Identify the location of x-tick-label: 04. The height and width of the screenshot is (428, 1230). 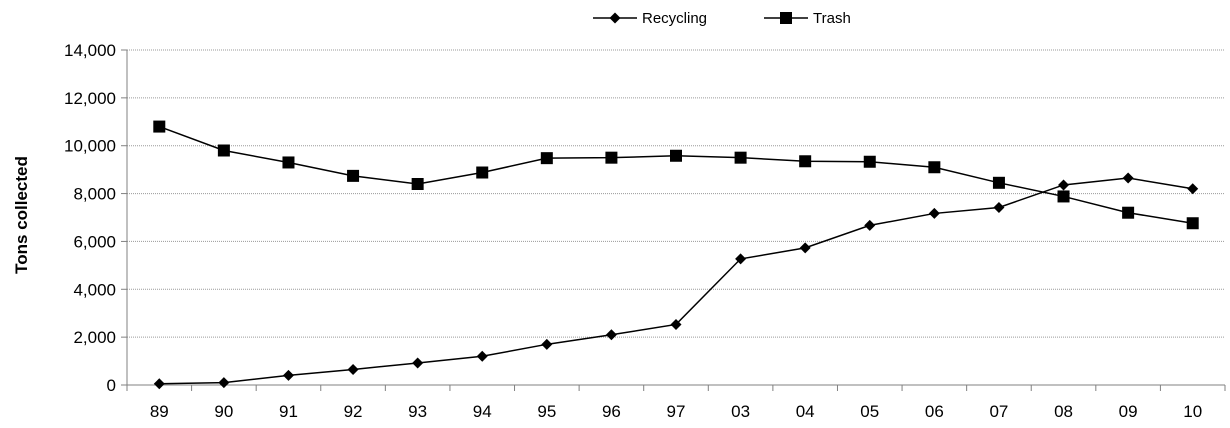
(805, 411).